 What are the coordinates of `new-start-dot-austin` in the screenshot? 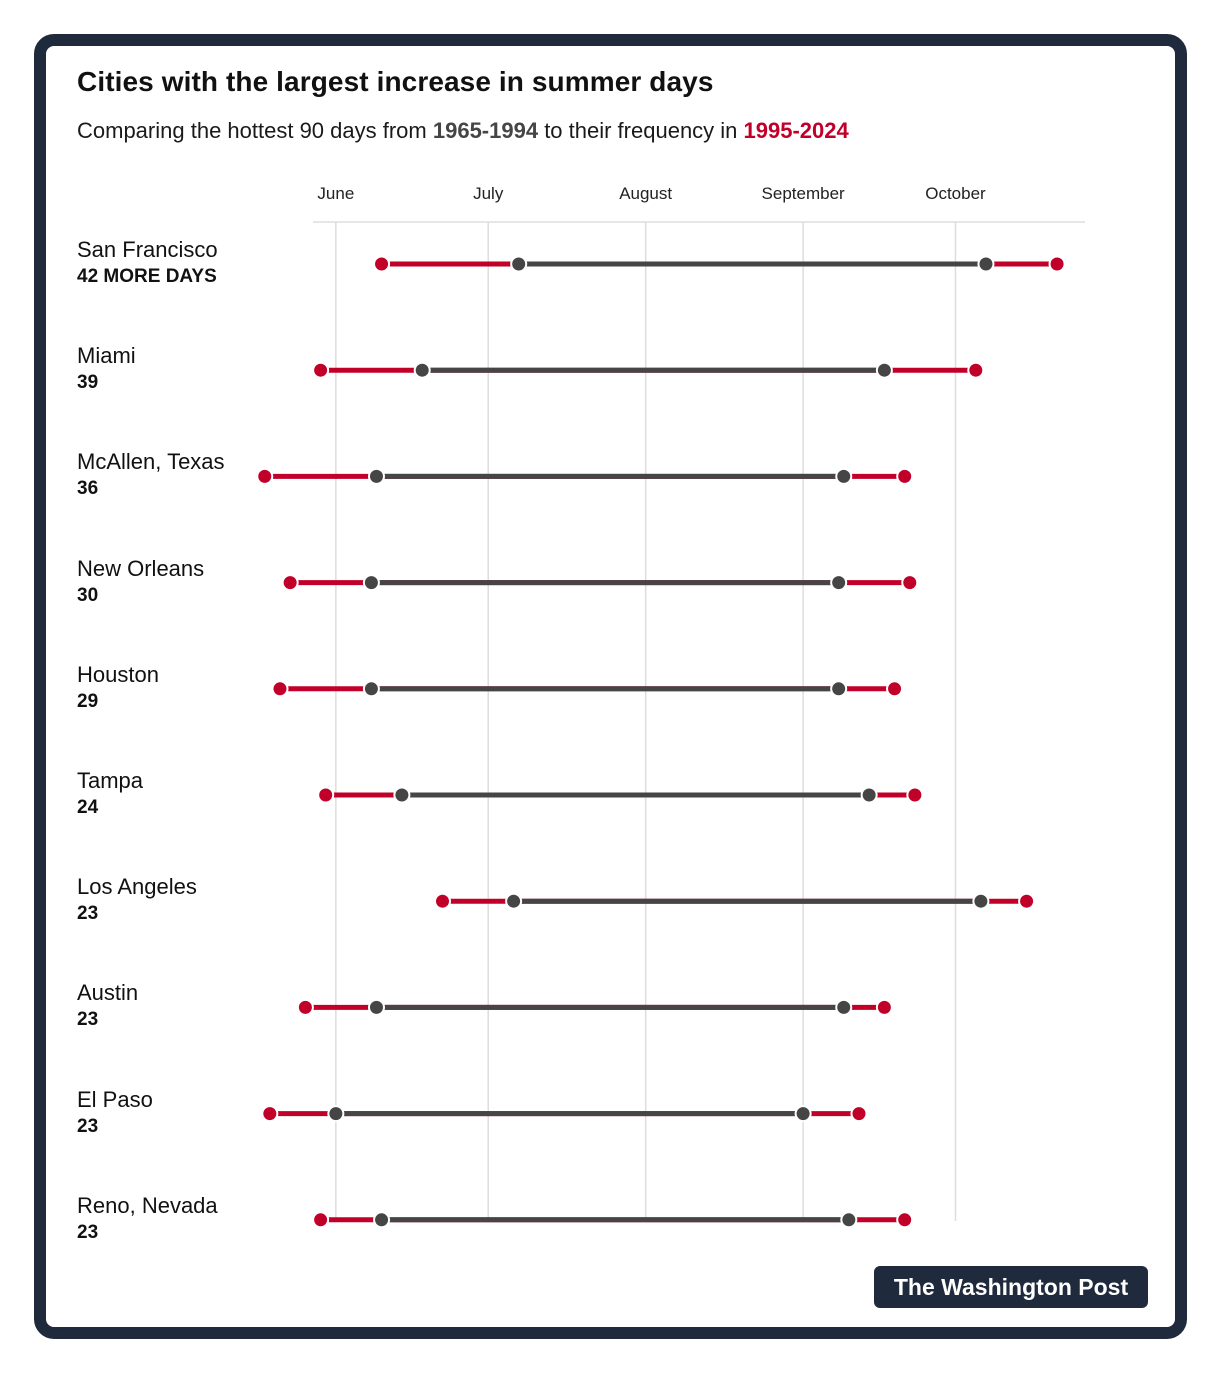 It's located at (305, 1007).